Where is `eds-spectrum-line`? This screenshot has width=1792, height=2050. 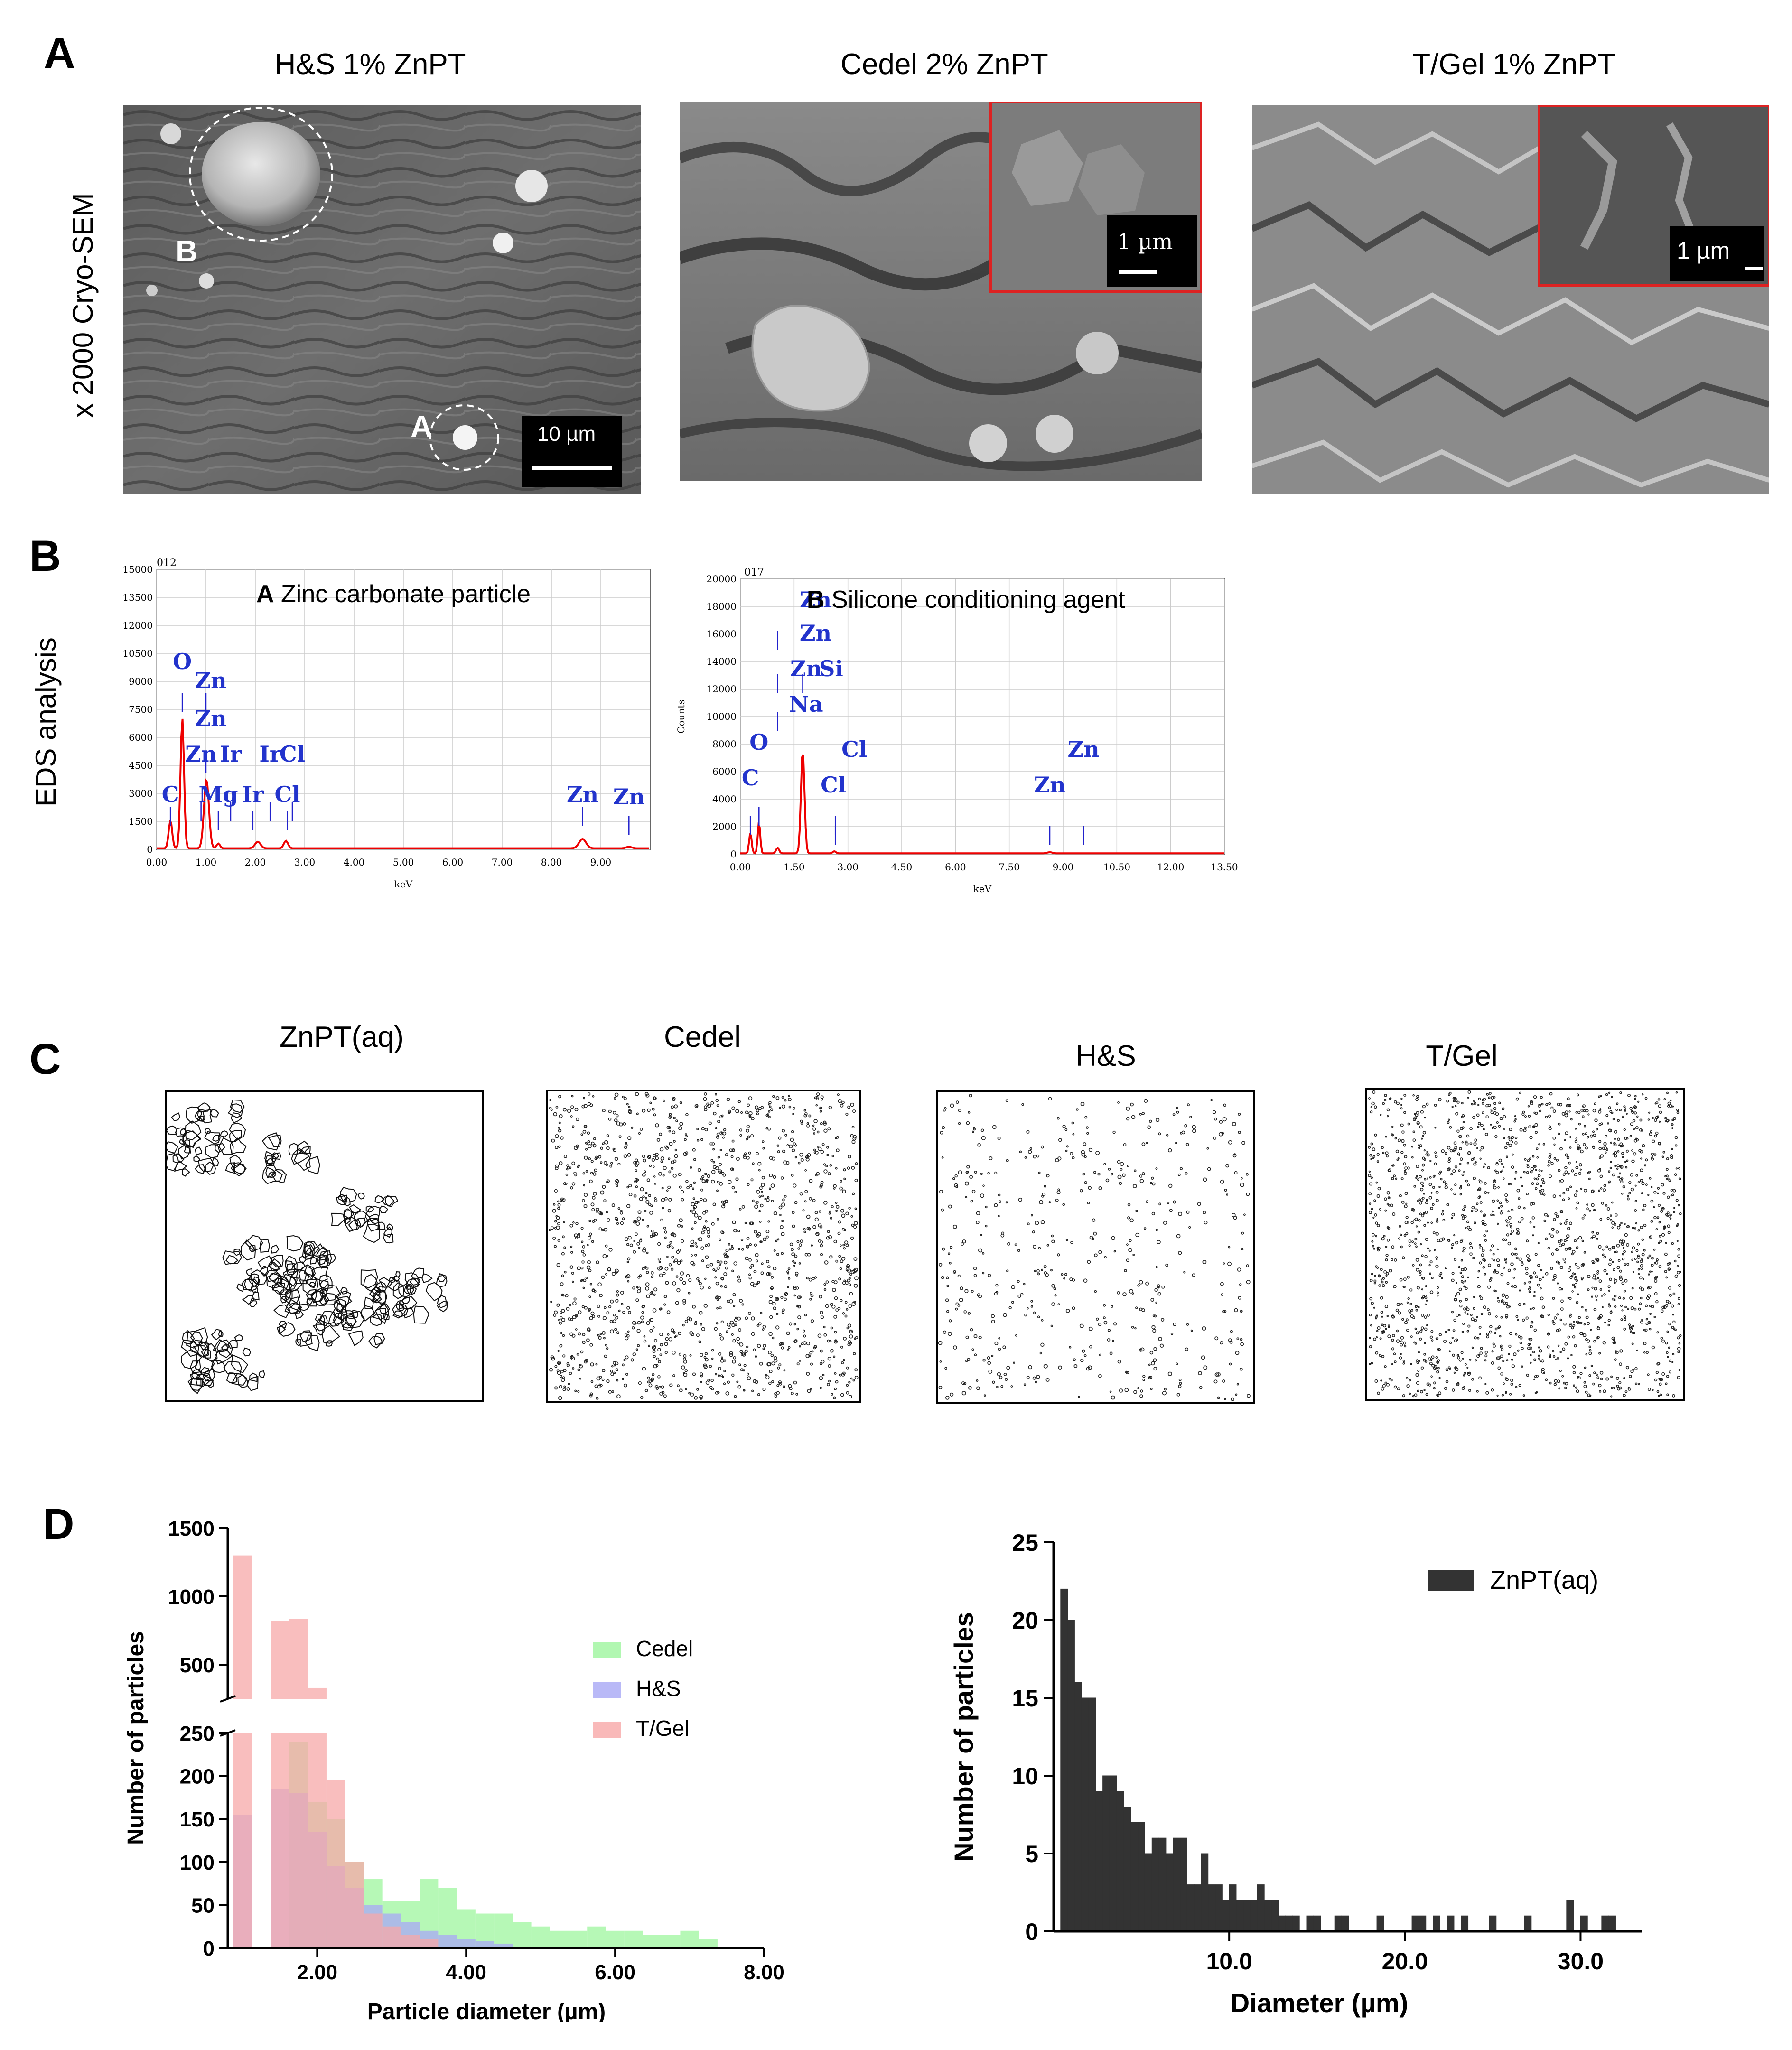
eds-spectrum-line is located at coordinates (403, 784).